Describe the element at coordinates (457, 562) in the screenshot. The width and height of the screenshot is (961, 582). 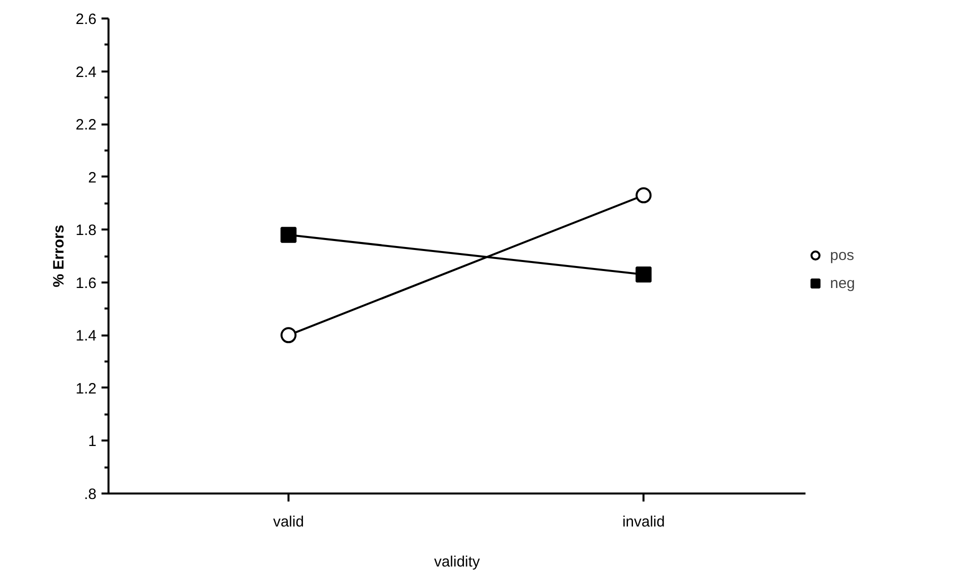
I see `x-axis-title: validity` at that location.